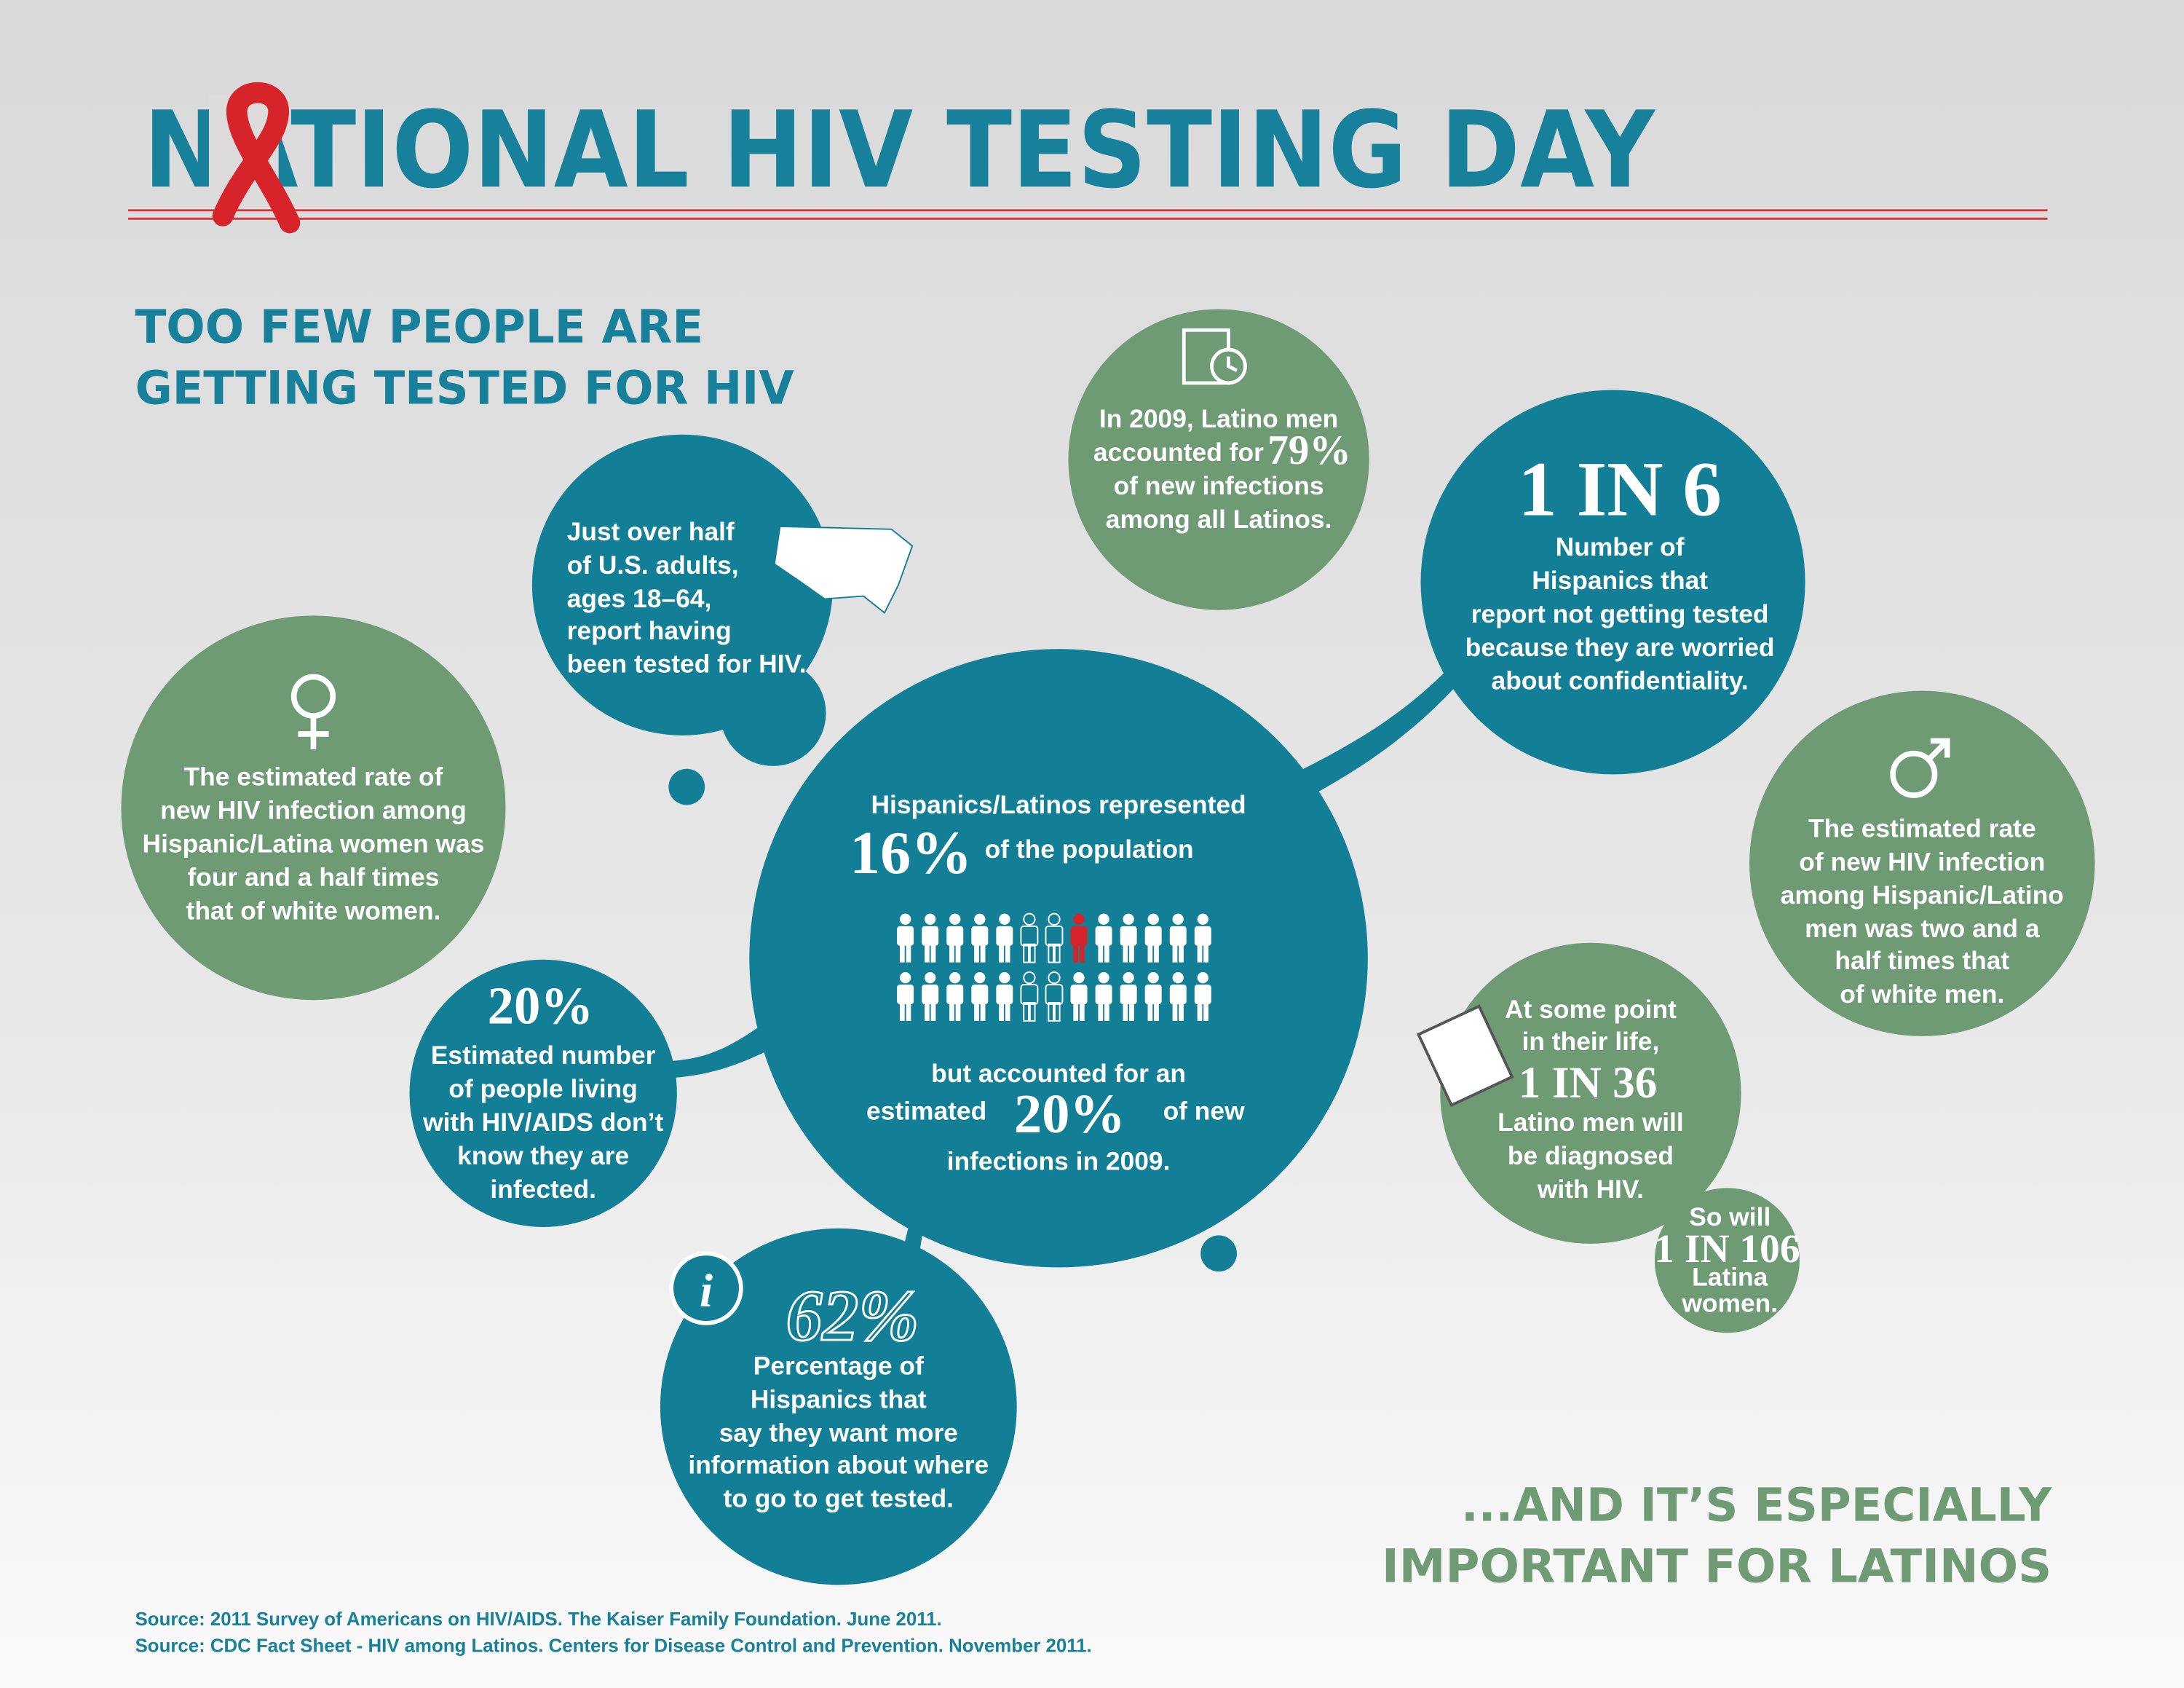  I want to click on bubble-text: Latino men will, so click(1590, 1122).